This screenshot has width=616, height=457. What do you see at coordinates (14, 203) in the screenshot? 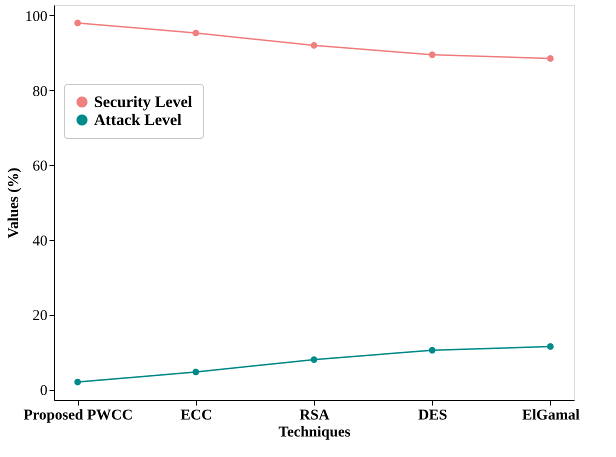
I see `y-axis-title: Values (%)` at bounding box center [14, 203].